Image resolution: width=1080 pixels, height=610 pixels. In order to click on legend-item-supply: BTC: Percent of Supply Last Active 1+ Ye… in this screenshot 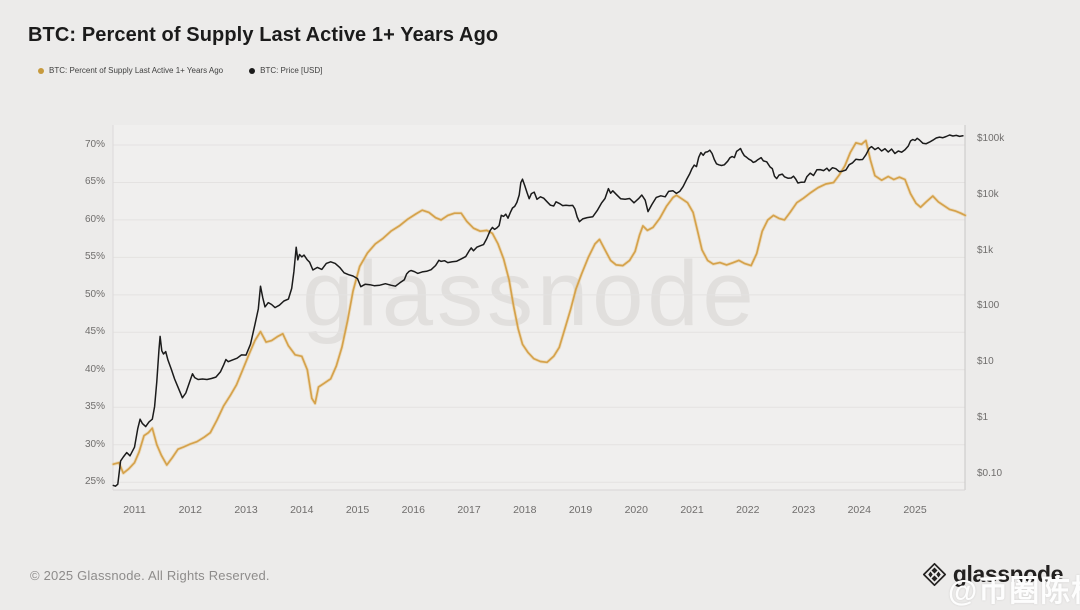, I will do `click(130, 70)`.